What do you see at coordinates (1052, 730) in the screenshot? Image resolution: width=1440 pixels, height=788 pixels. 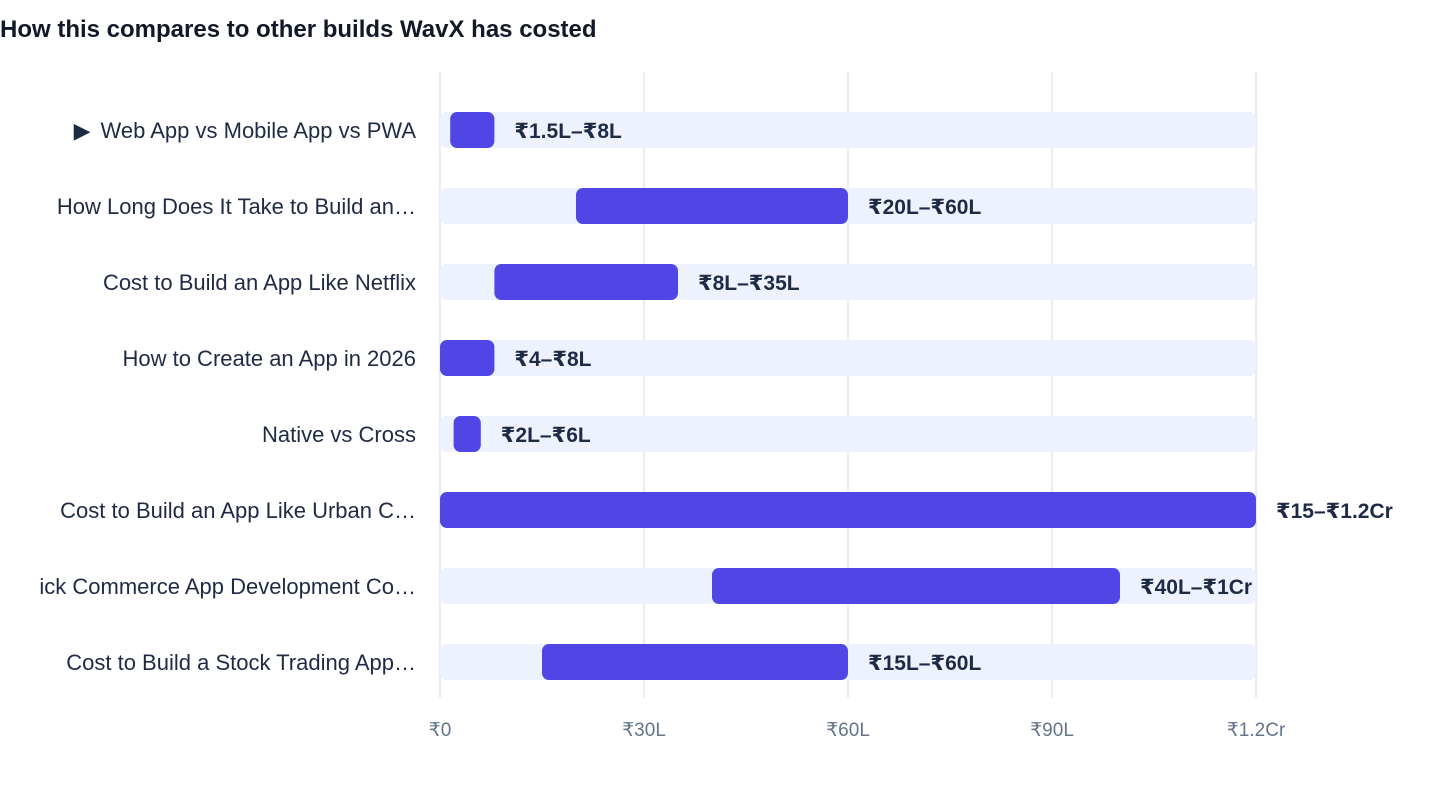 I see `x-tick-label: ₹90L` at bounding box center [1052, 730].